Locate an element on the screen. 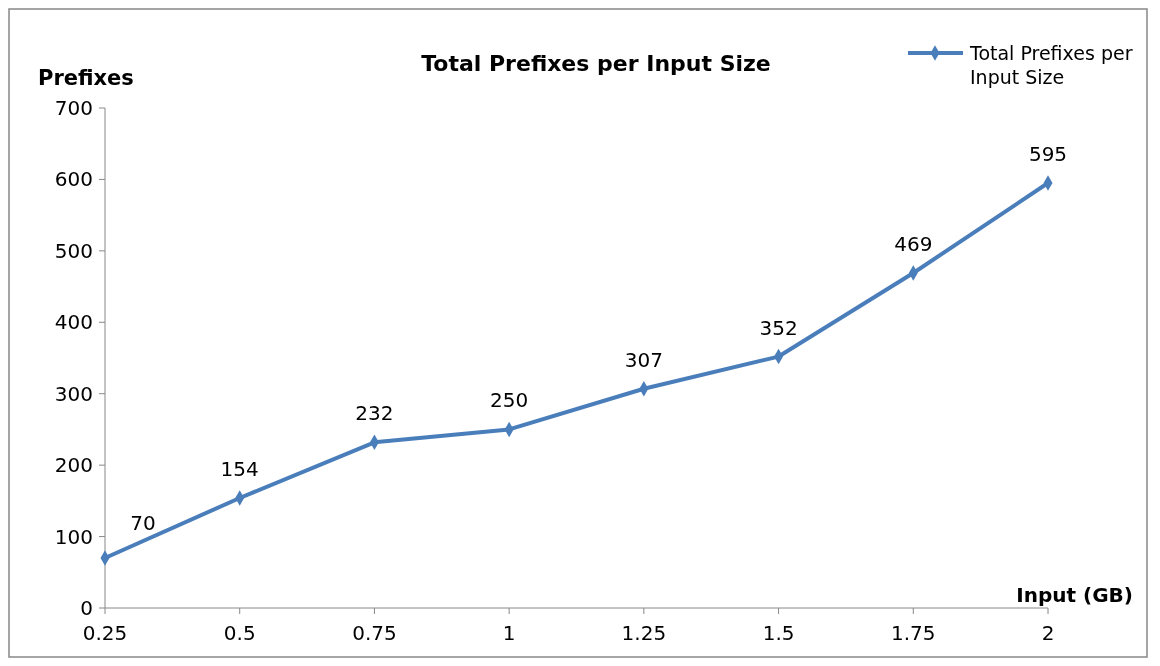  x-tick-label: 0.25 is located at coordinates (105, 633).